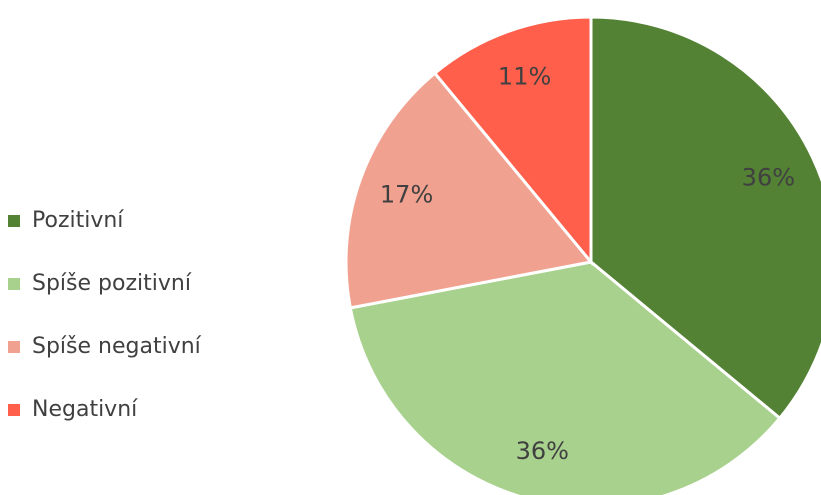 The height and width of the screenshot is (495, 821). Describe the element at coordinates (112, 283) in the screenshot. I see `legend-label: Spíše pozitivní` at that location.